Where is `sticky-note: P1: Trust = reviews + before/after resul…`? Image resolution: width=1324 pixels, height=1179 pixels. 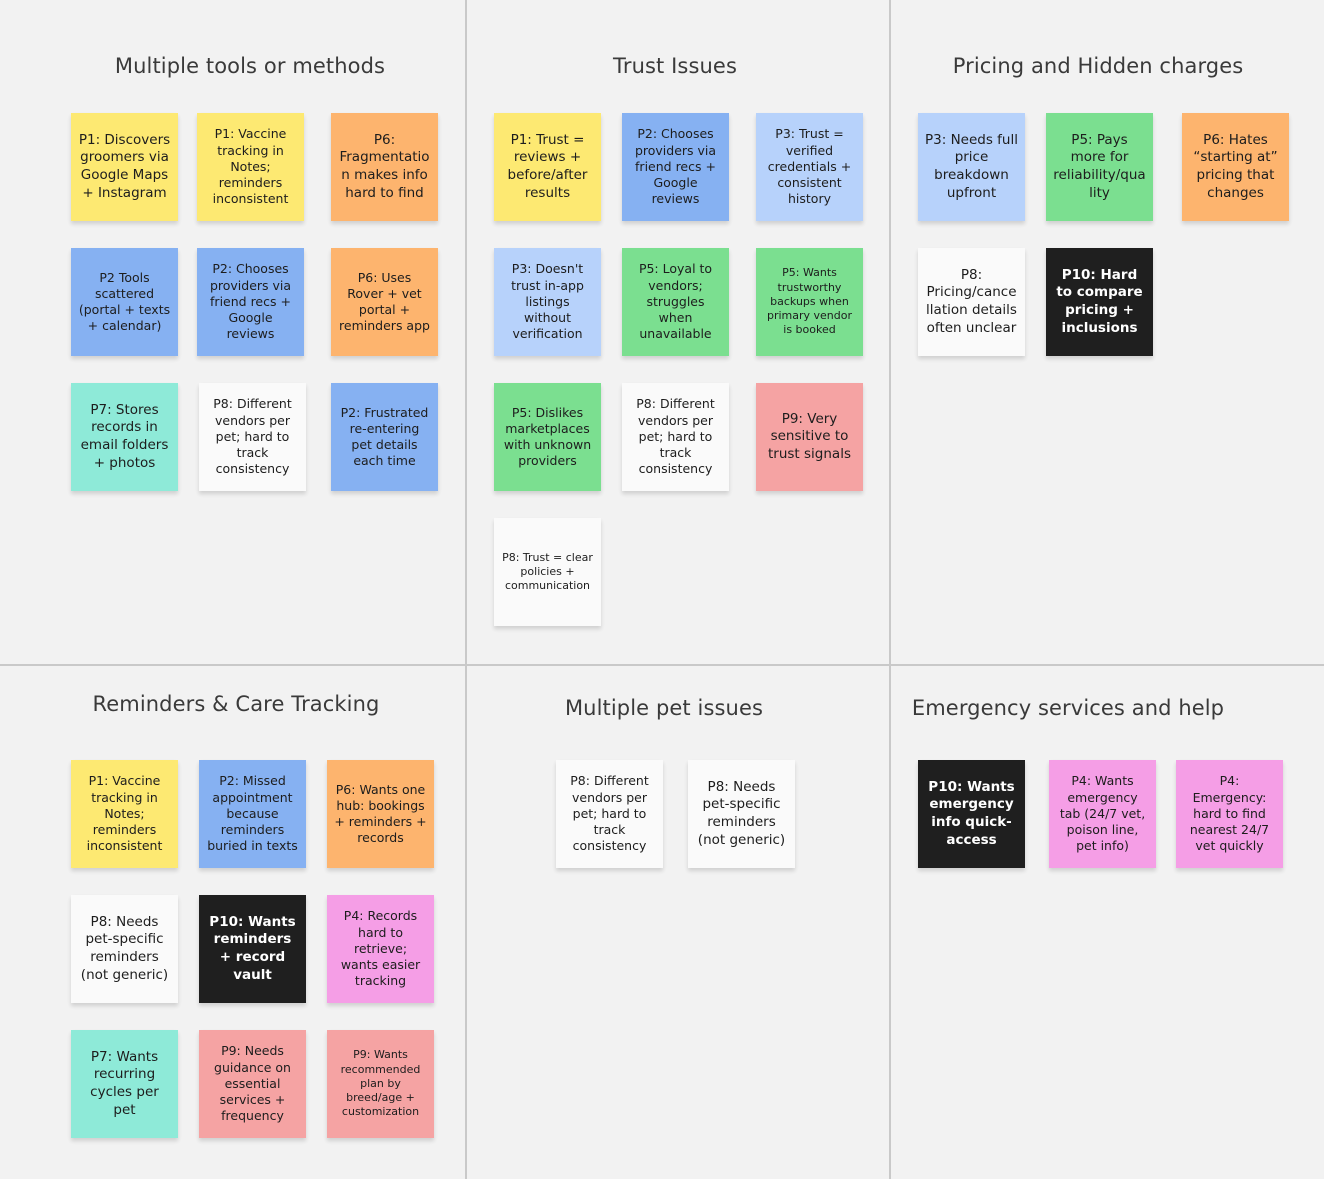
sticky-note: P1: Trust = reviews + before/after resul… is located at coordinates (547, 167).